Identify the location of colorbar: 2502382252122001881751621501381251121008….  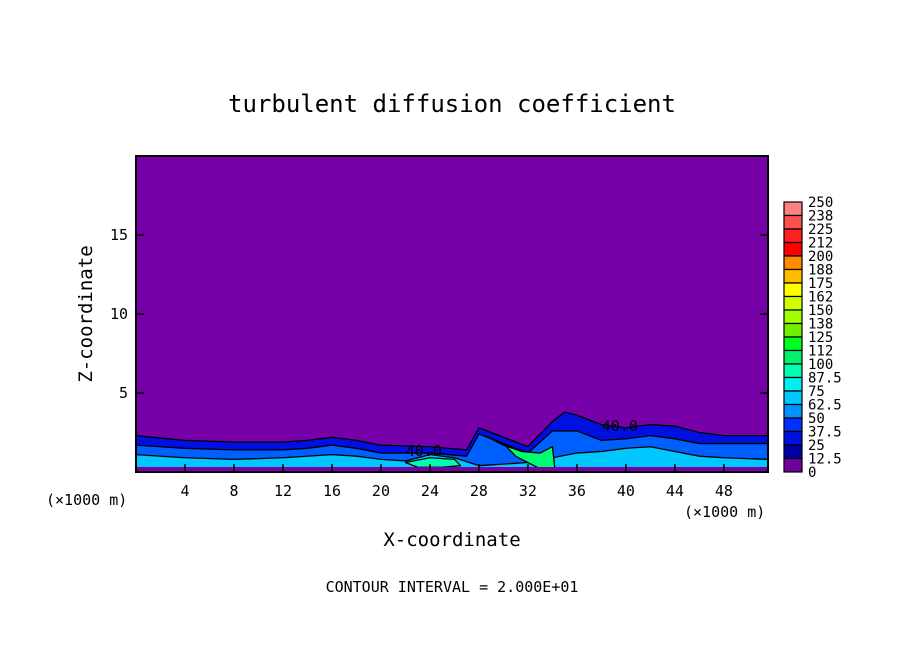
(812, 338).